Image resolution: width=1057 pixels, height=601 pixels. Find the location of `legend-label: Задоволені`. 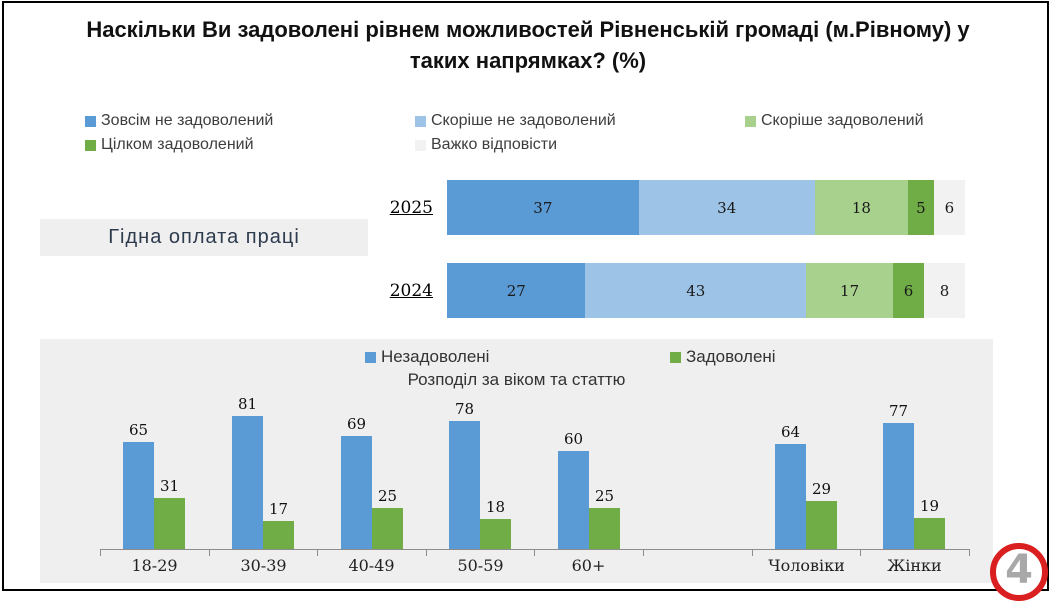

legend-label: Задоволені is located at coordinates (731, 356).